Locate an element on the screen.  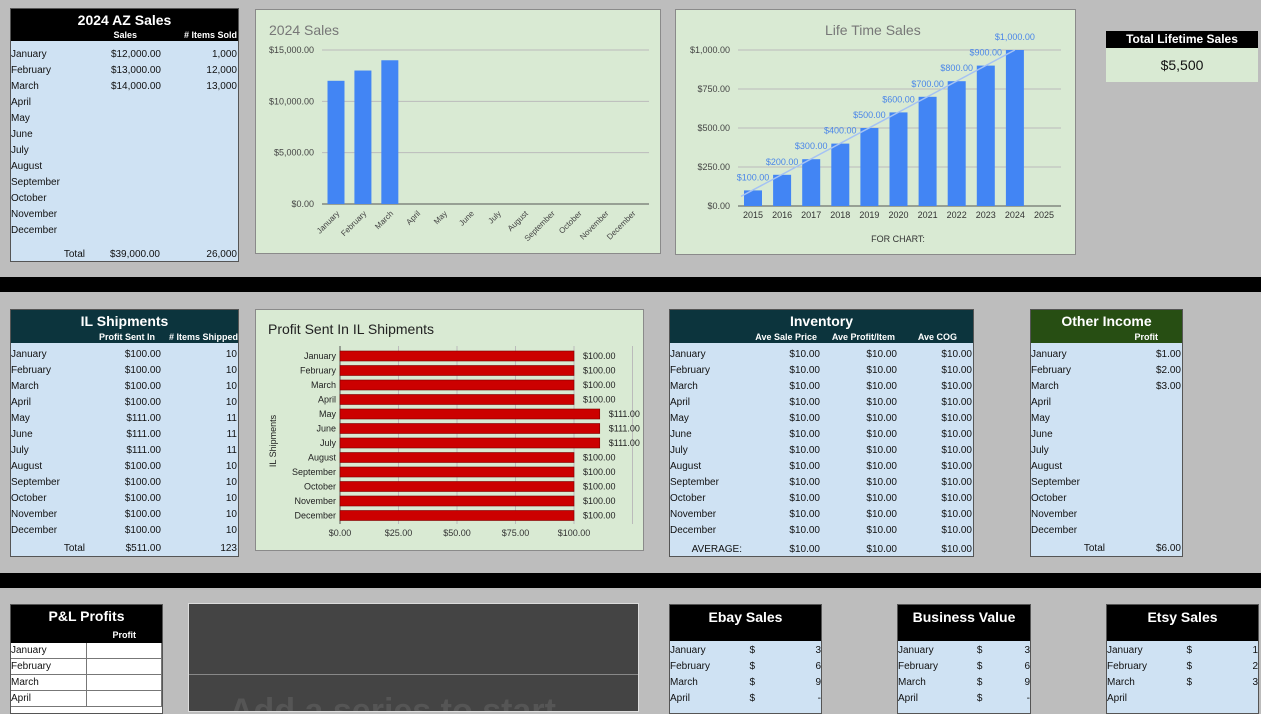
pl-row: March is located at coordinates (86, 683).